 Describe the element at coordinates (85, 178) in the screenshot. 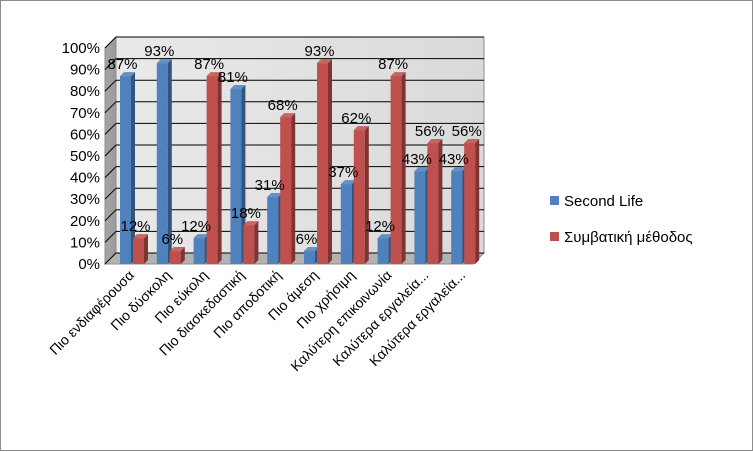

I see `y-tick-label: 40%` at that location.